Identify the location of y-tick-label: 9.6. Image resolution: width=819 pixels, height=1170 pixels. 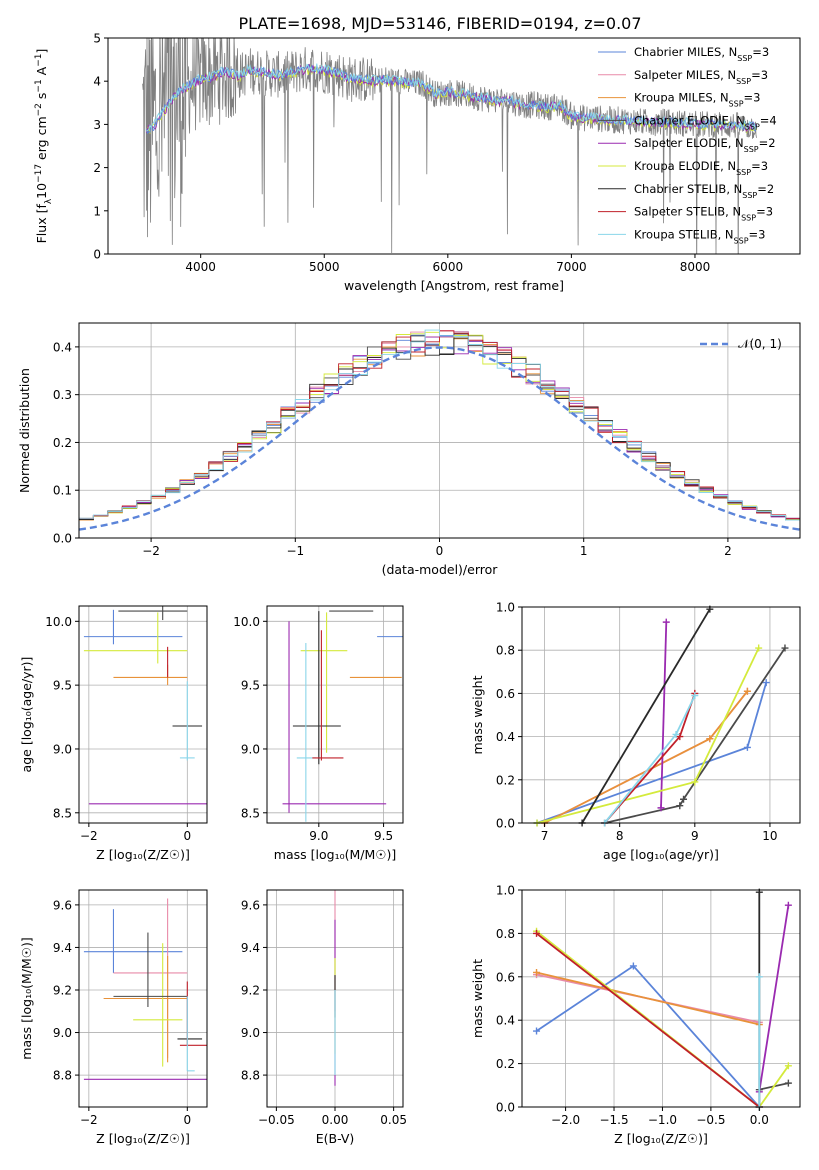
(62, 905).